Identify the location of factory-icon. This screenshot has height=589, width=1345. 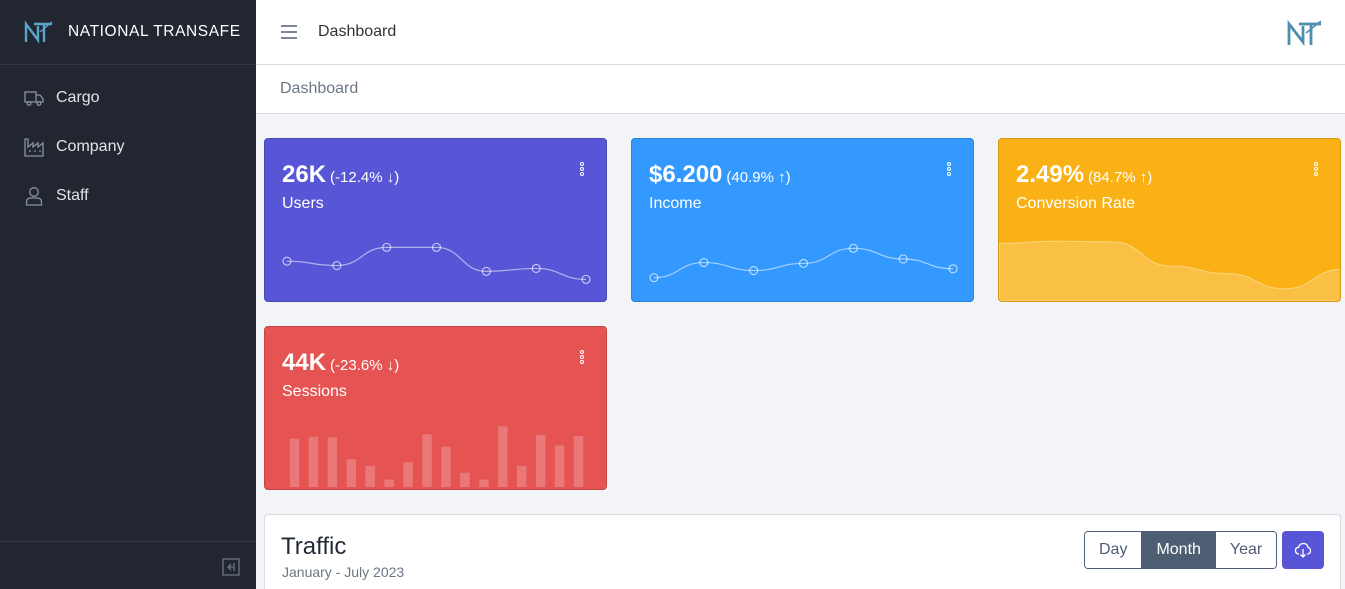
(34, 147).